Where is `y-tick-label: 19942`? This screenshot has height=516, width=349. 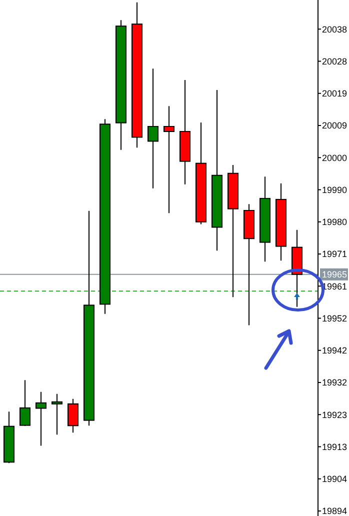
y-tick-label: 19942 is located at coordinates (335, 351).